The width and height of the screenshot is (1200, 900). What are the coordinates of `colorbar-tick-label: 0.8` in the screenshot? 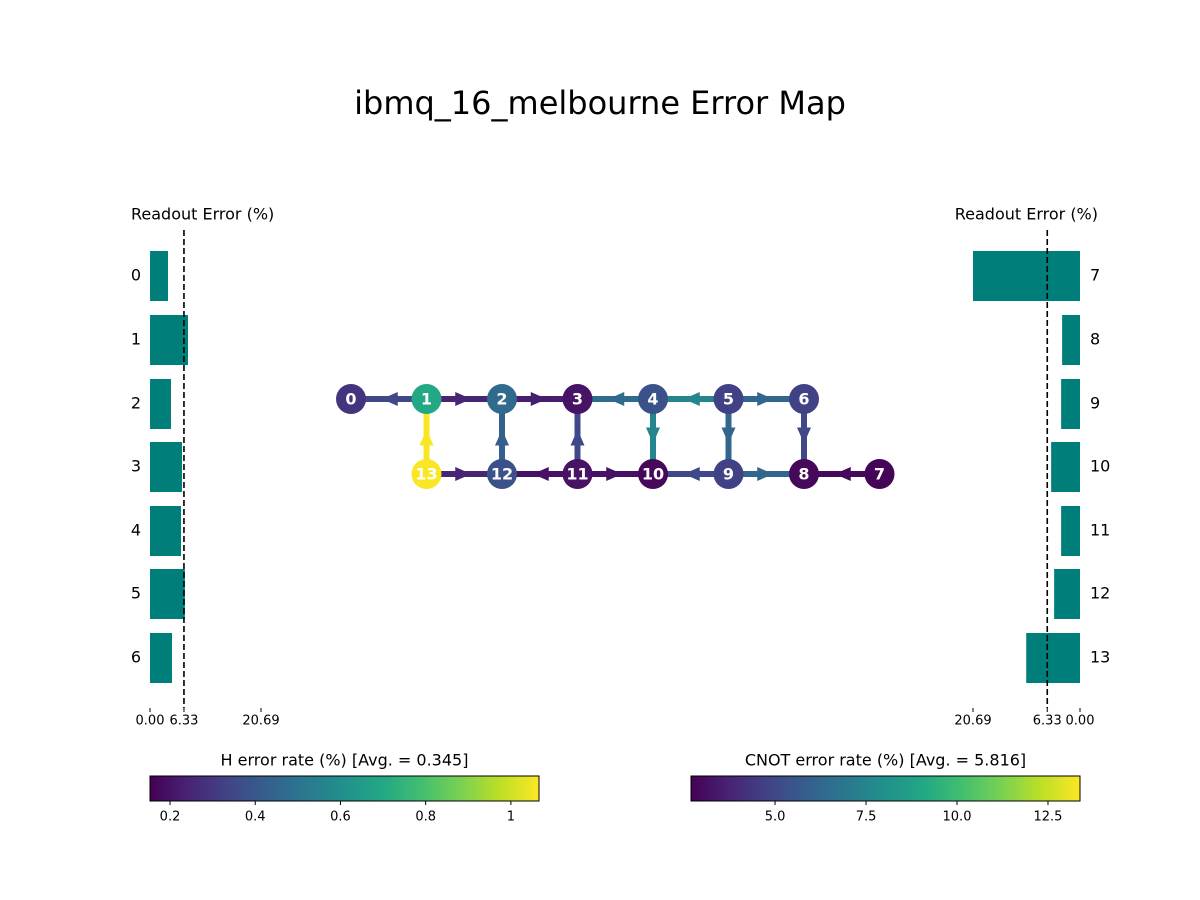 It's located at (425, 817).